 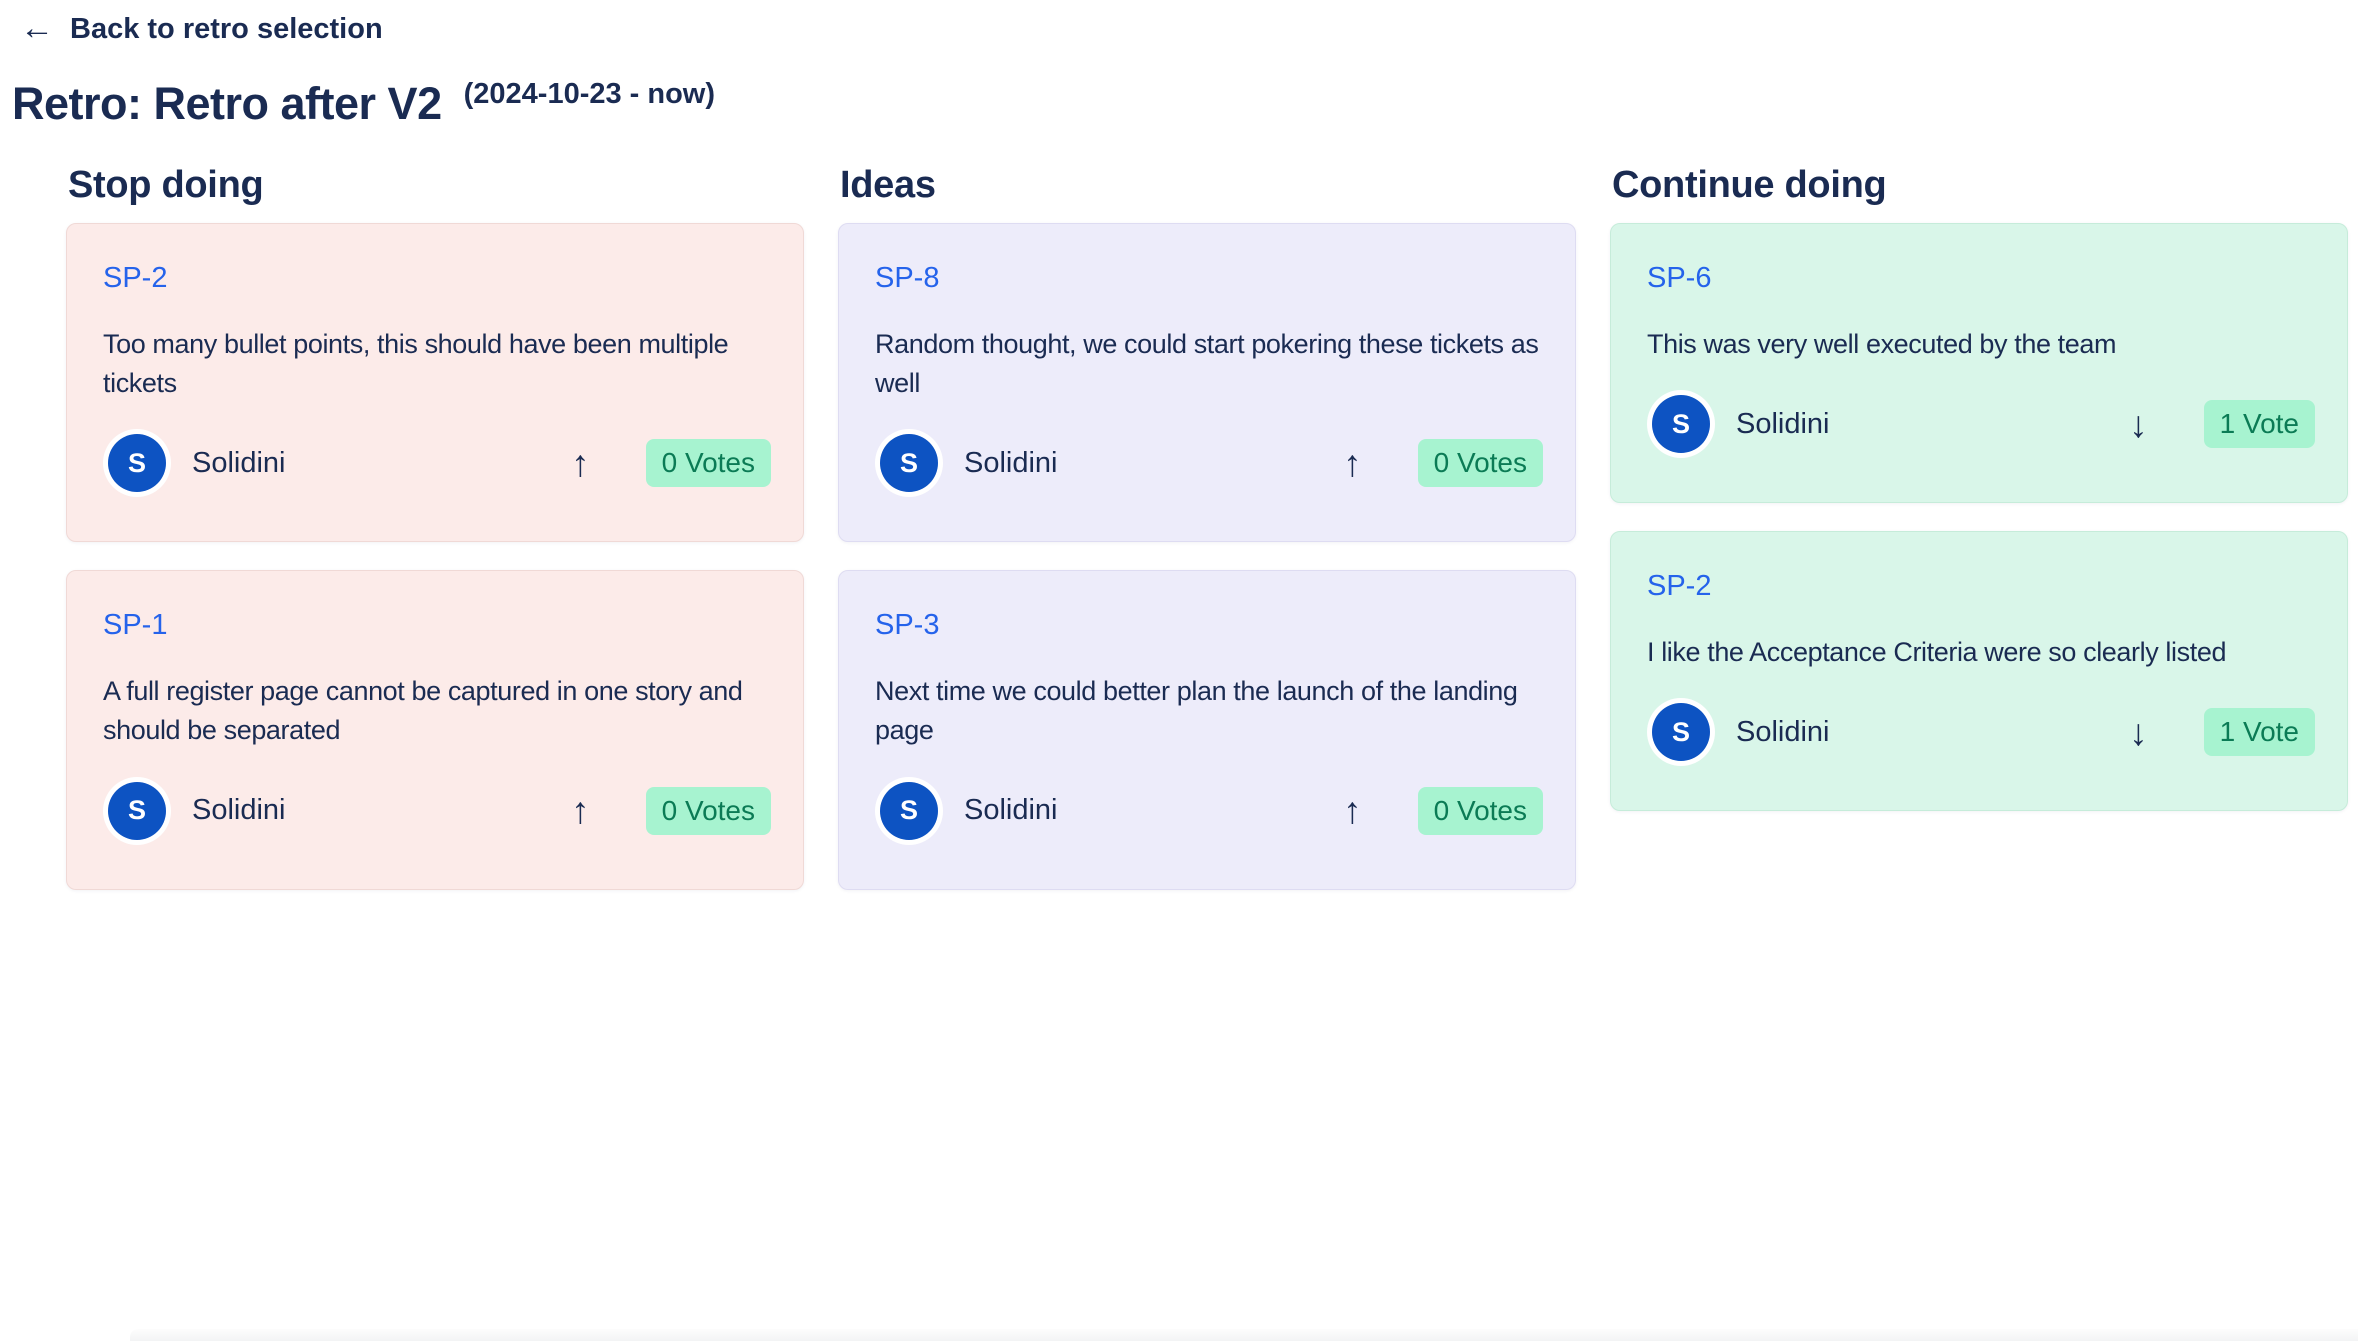 What do you see at coordinates (166, 185) in the screenshot?
I see `column-title-stop-doing: Stop doing` at bounding box center [166, 185].